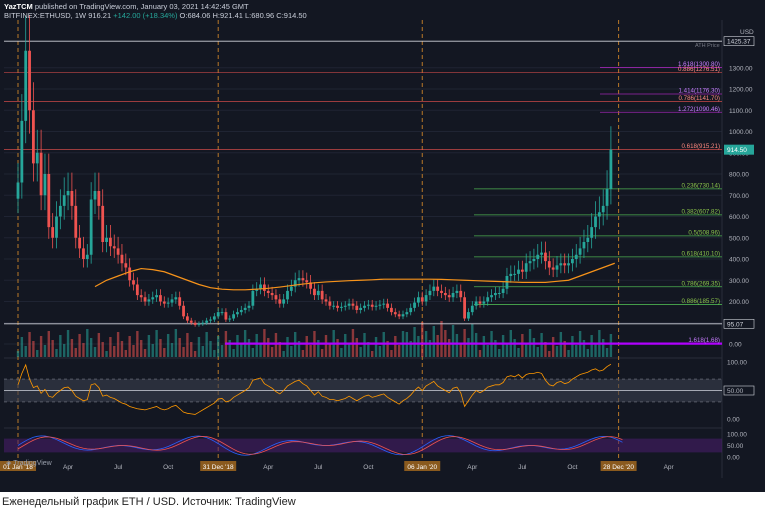 The width and height of the screenshot is (765, 512). Describe the element at coordinates (739, 42) in the screenshot. I see `level-price-label: 1425.37` at that location.